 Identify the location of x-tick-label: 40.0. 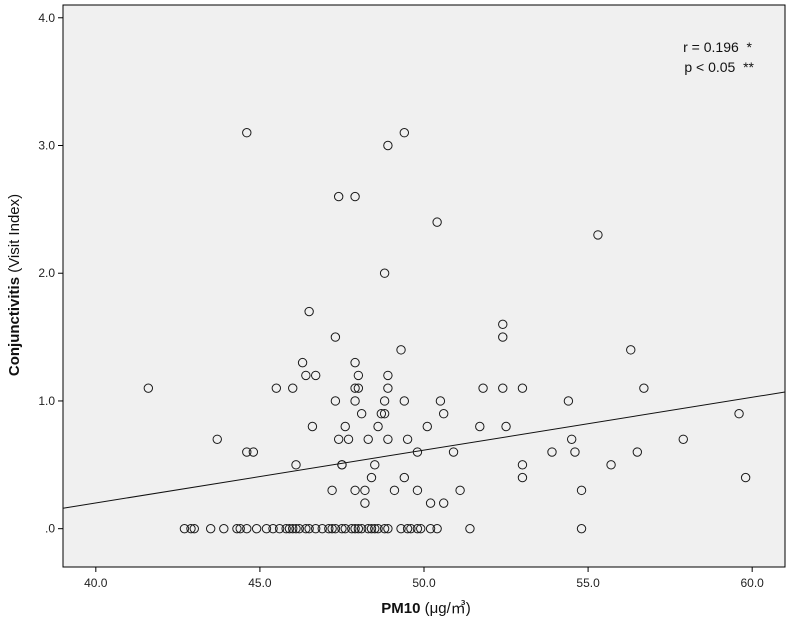
(96, 583).